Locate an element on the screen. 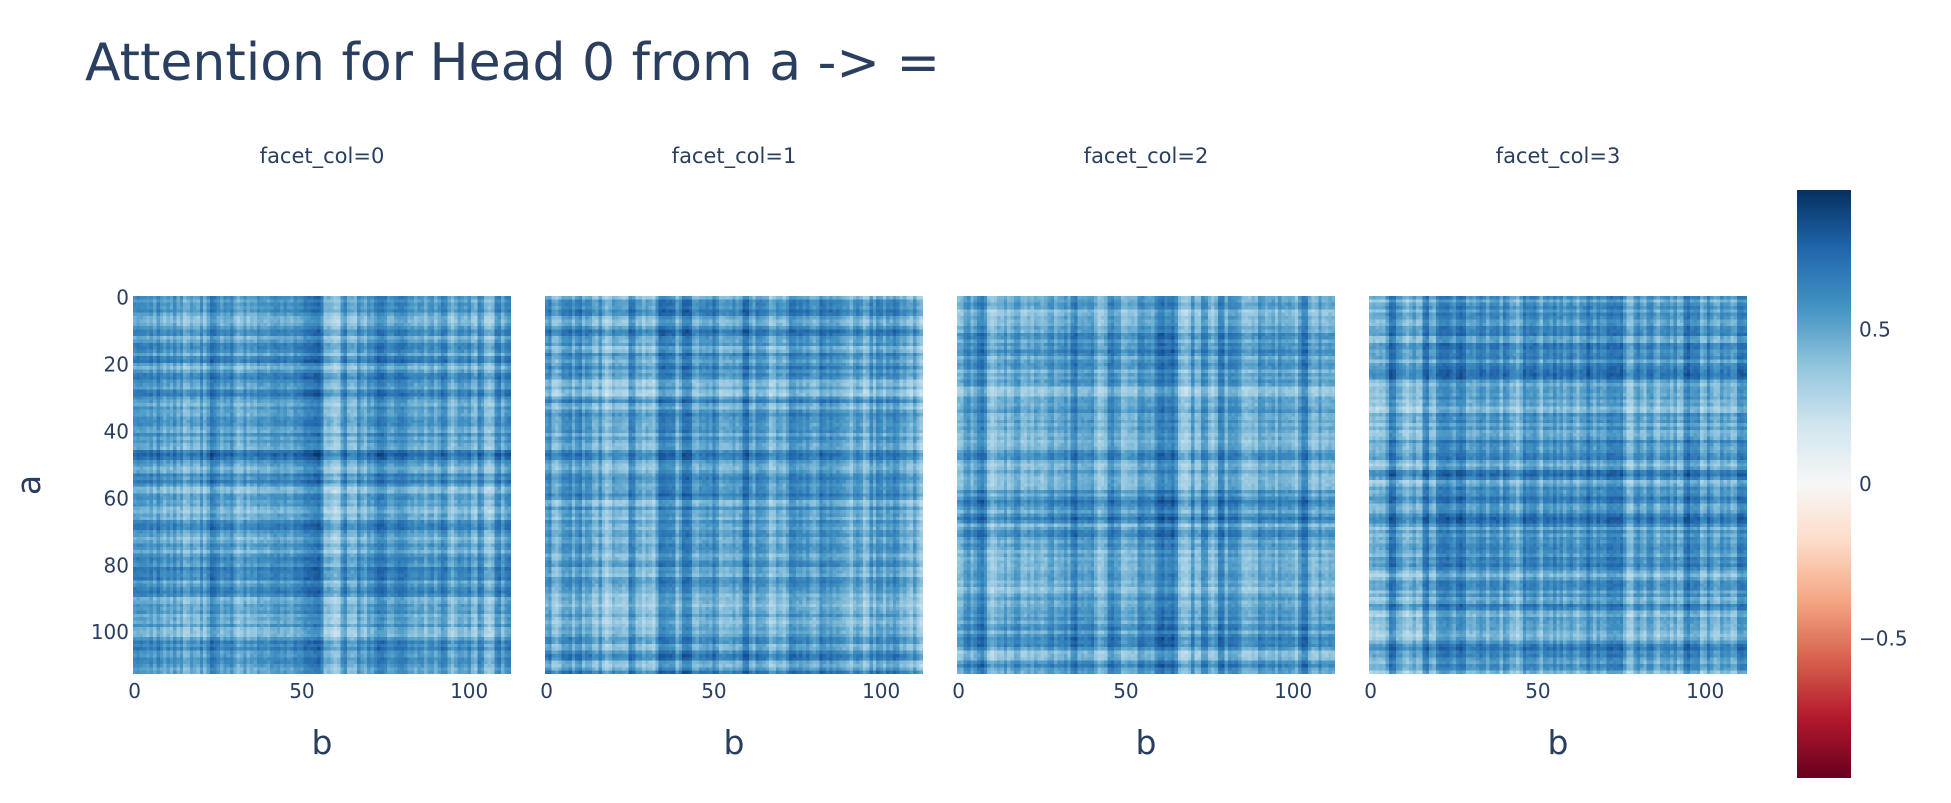 The height and width of the screenshot is (803, 1951). x-tick-label-2: 100 is located at coordinates (1293, 691).